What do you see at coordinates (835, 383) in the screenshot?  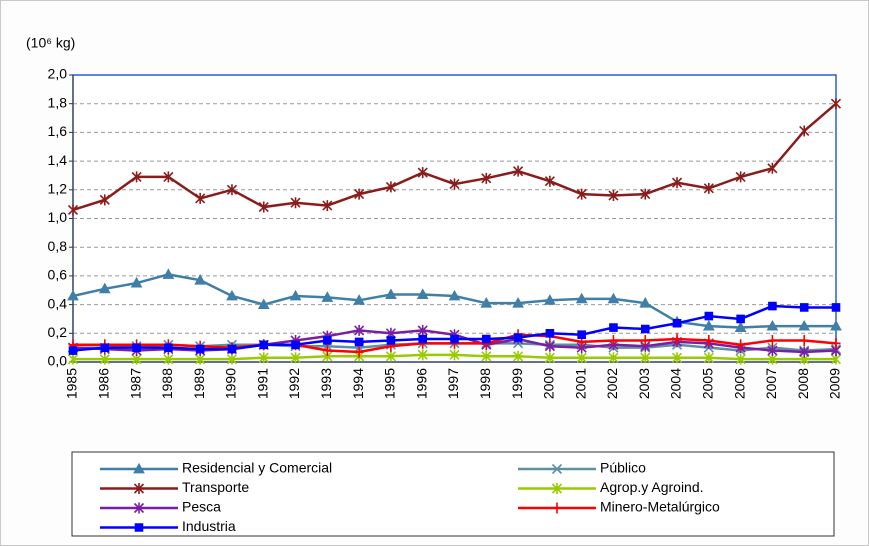 I see `x-tick-label: 2009` at bounding box center [835, 383].